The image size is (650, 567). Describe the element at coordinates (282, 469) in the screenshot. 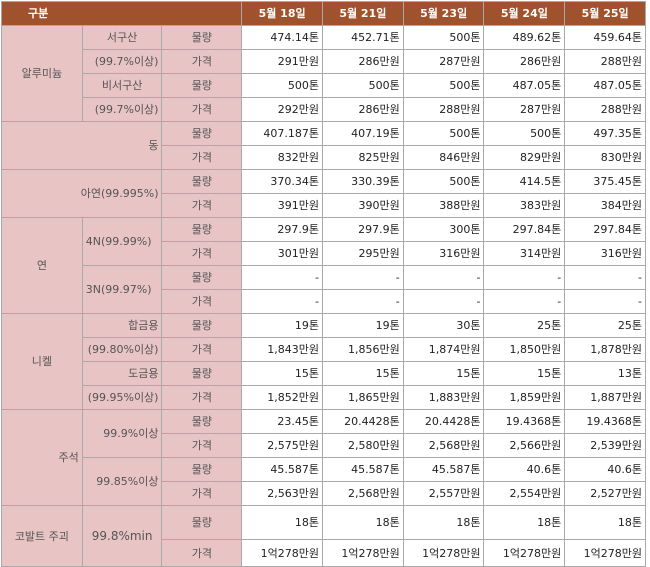

I see `cell-value: 45.587톤` at that location.